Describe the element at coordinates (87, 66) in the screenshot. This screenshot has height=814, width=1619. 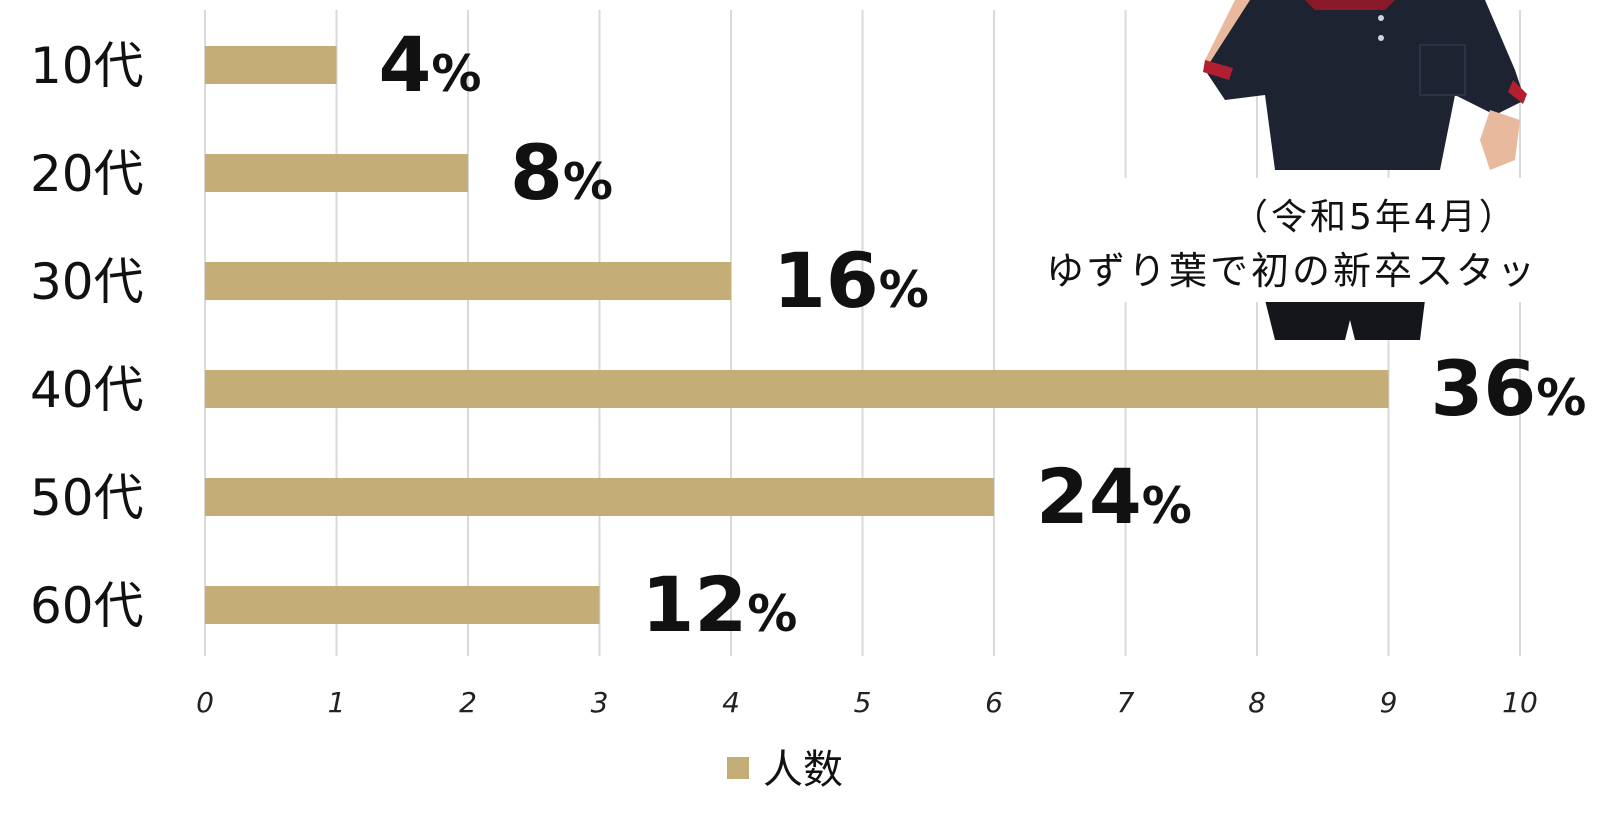
I see `category-label: 10代` at that location.